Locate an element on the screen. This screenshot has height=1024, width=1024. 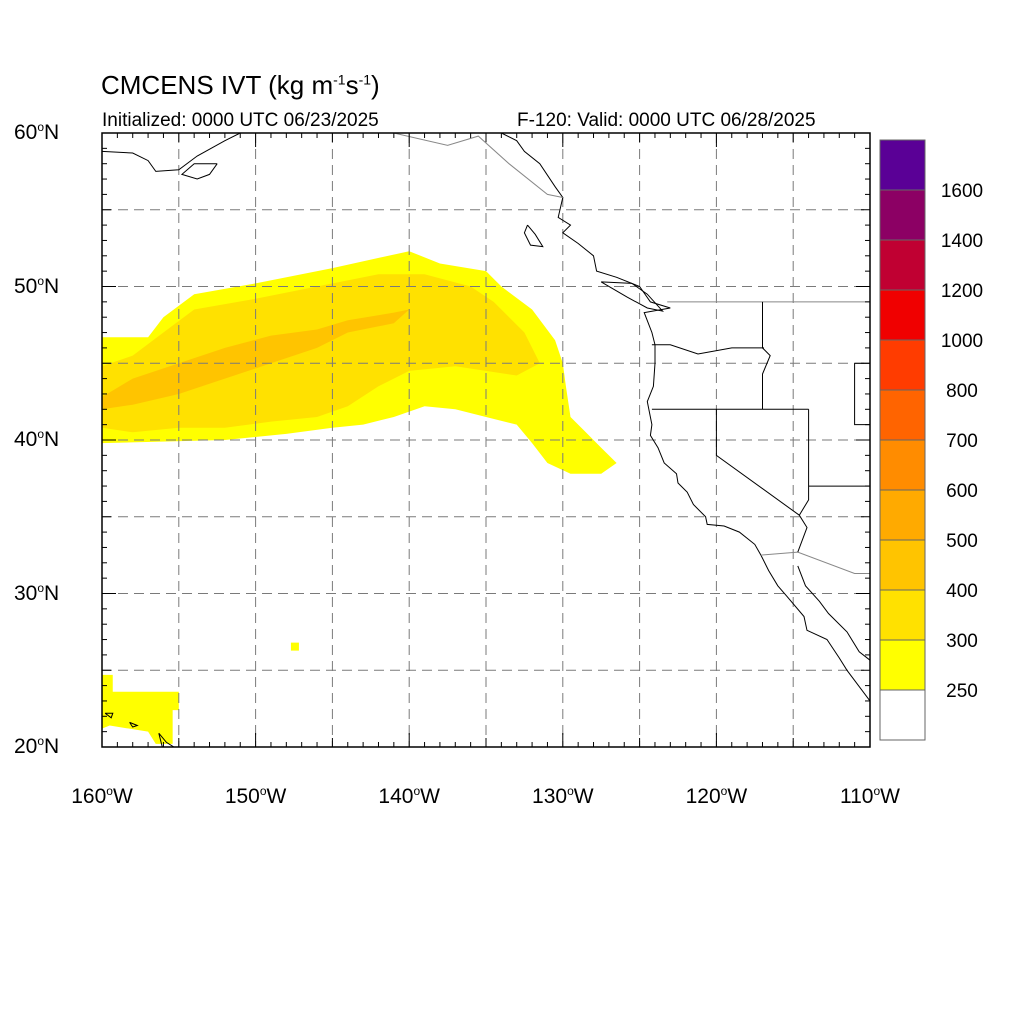
colorbar-label: 700 is located at coordinates (962, 441).